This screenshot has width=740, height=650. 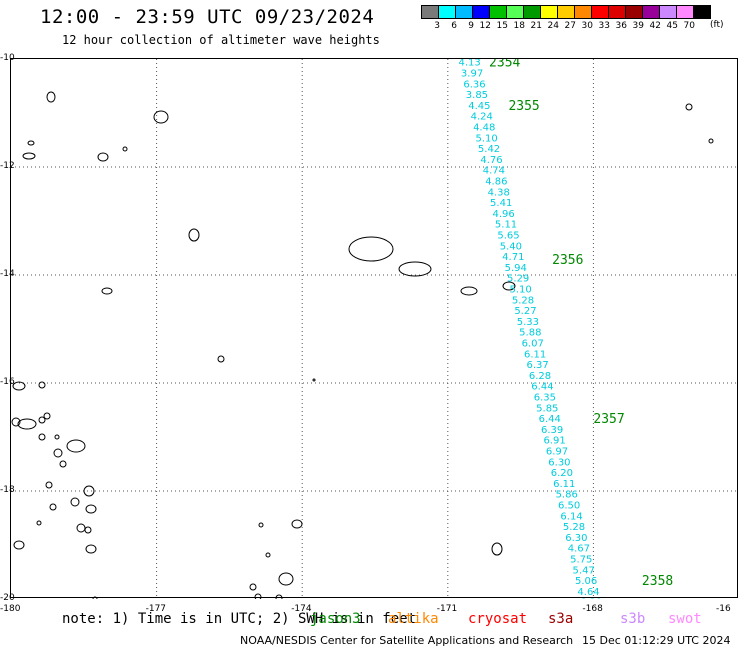 I want to click on lat-tick-label: -10, so click(x=7, y=58).